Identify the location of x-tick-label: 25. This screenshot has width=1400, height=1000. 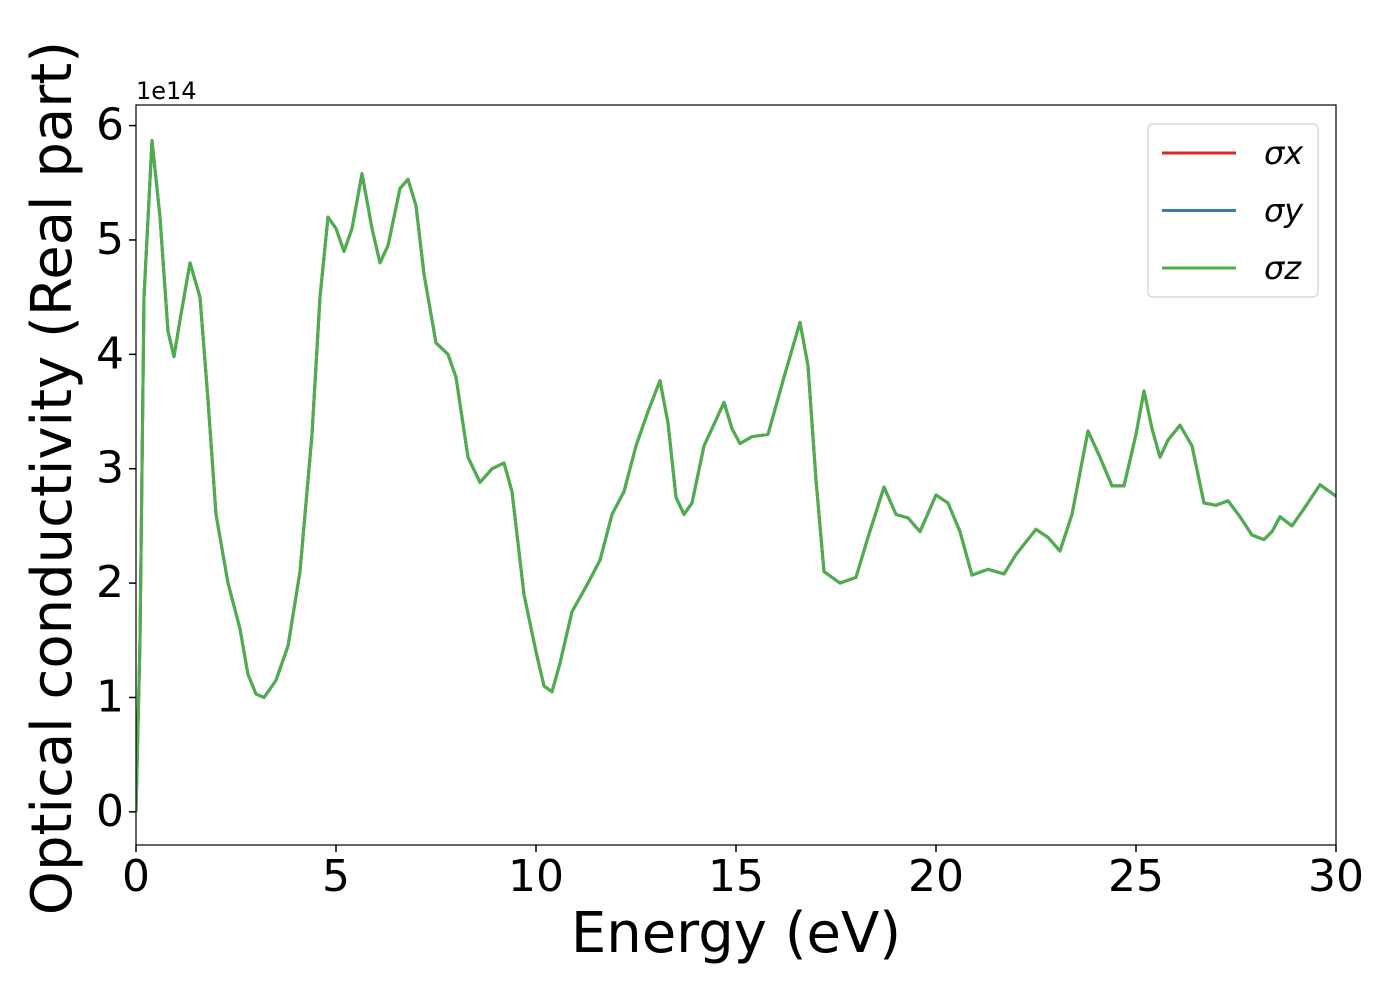
(1136, 876).